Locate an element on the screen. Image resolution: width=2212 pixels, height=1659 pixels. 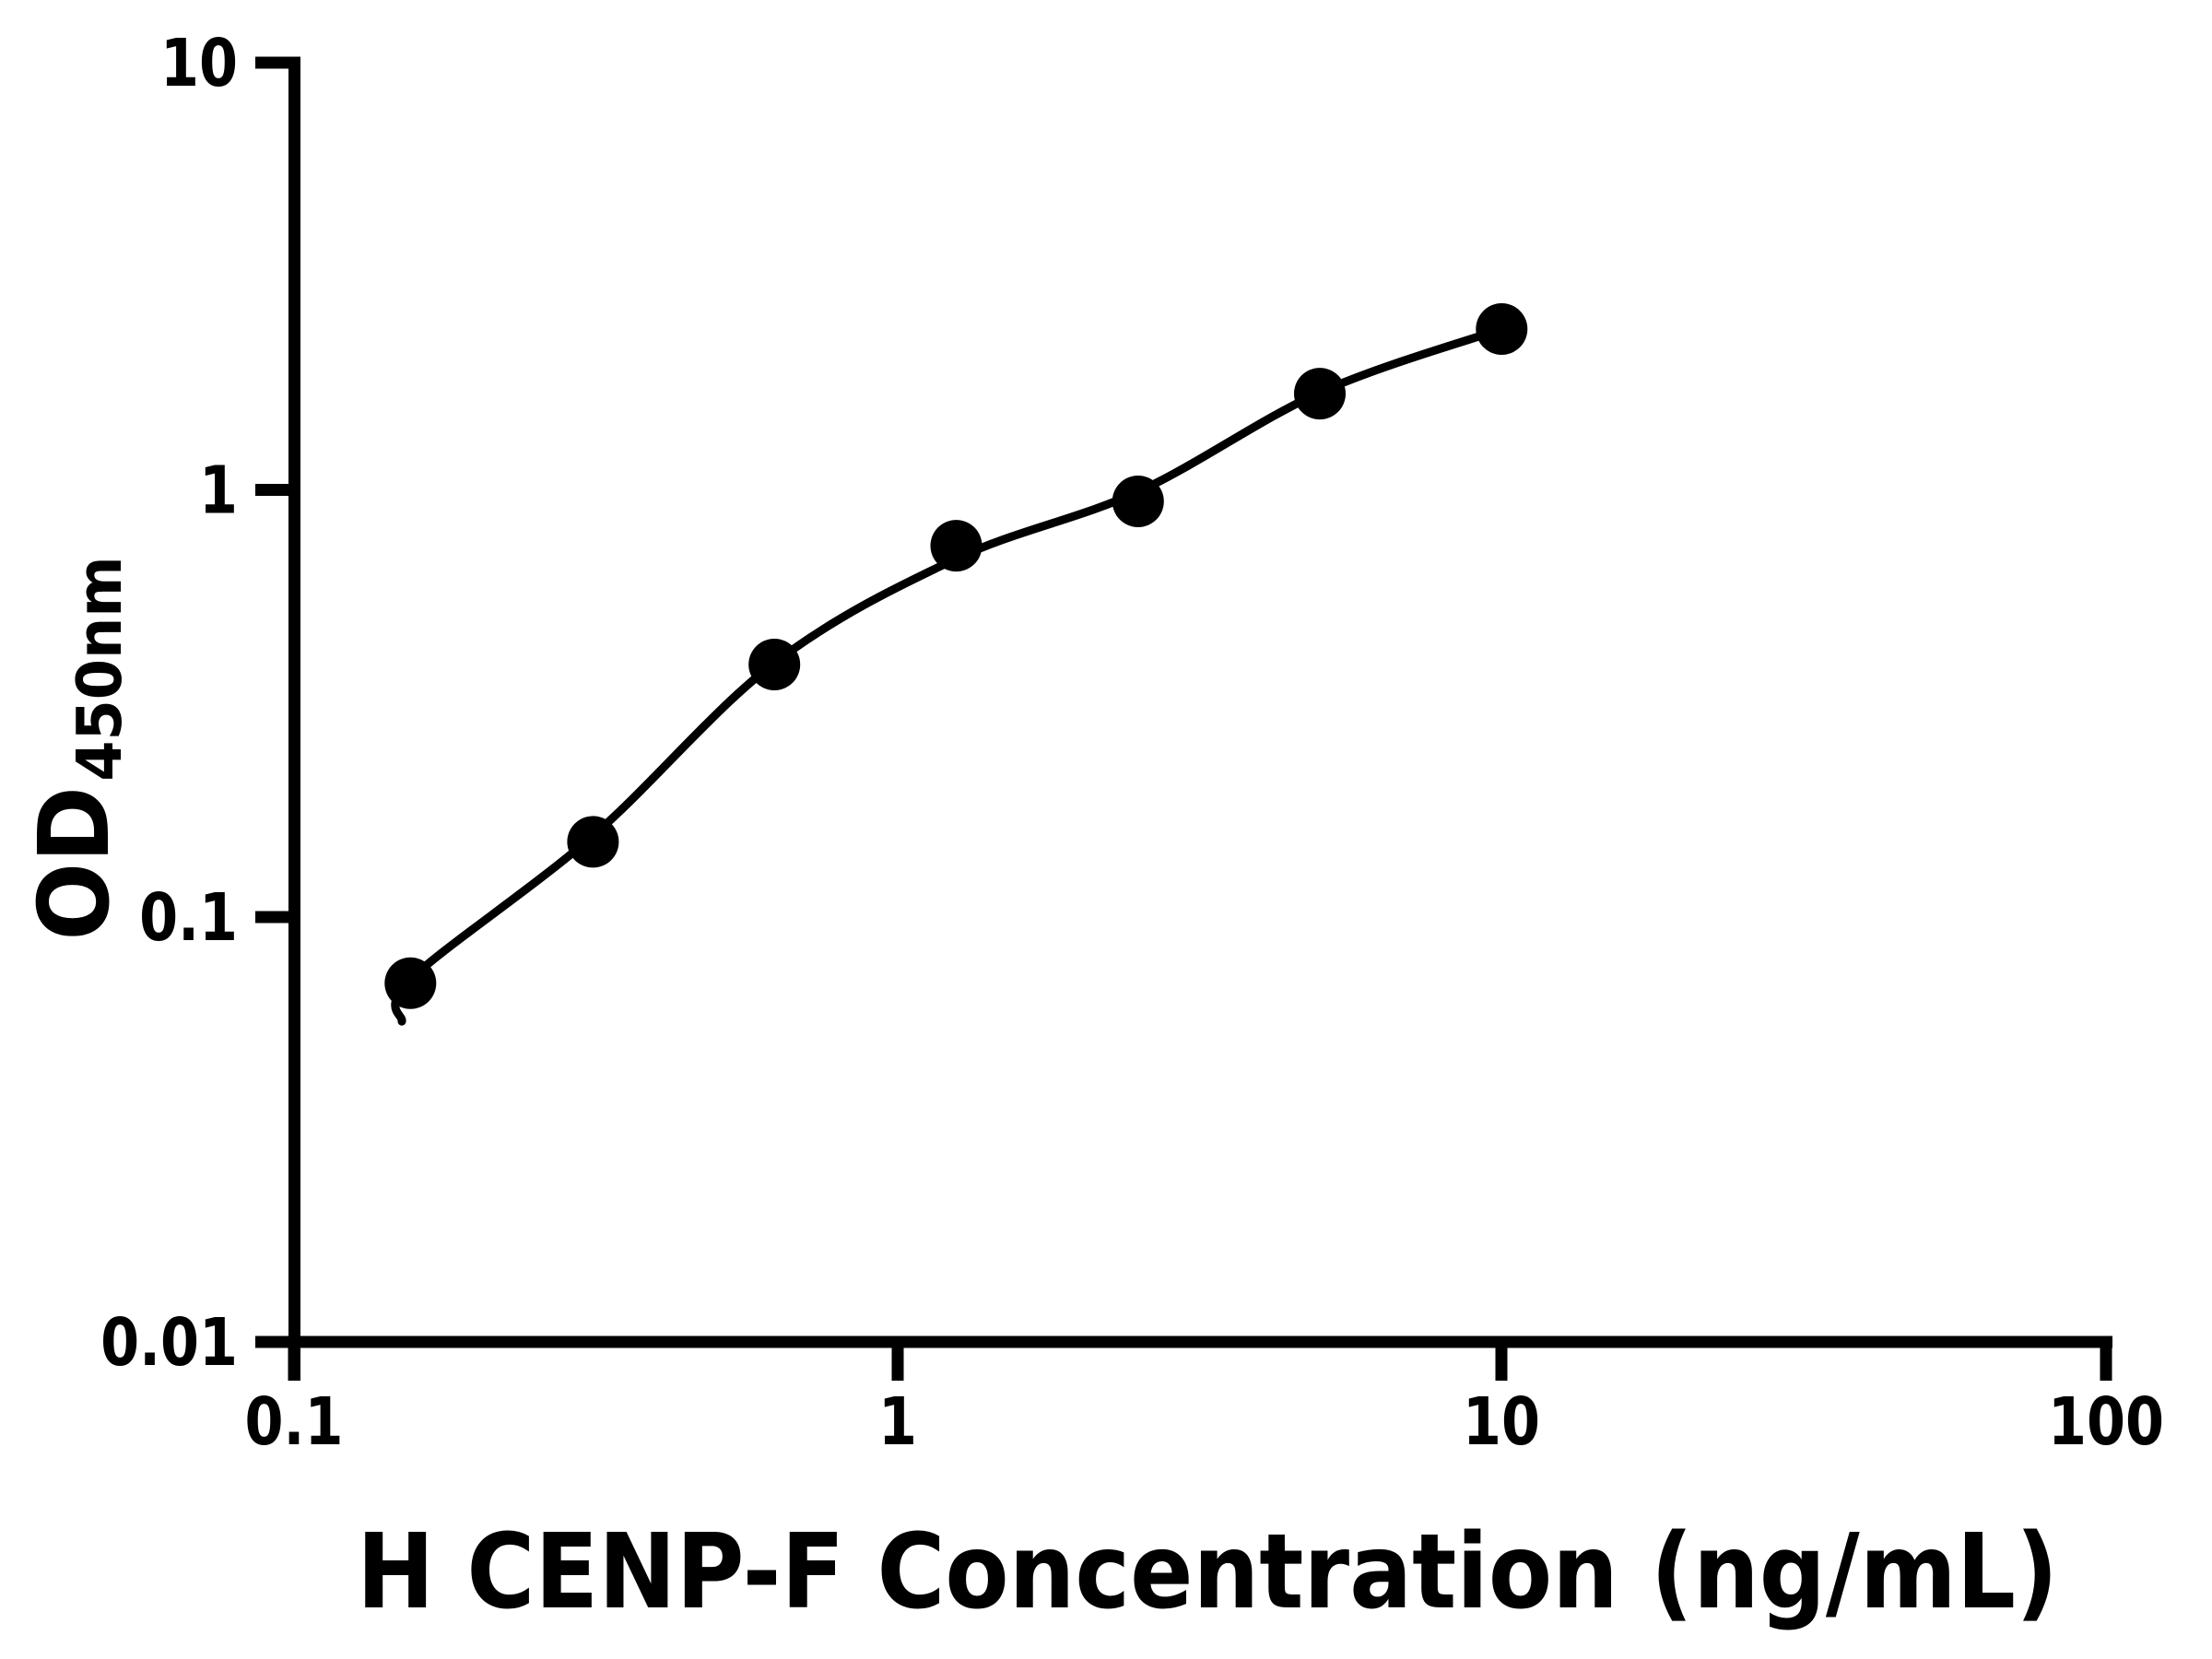
y-tick-label-0.01: 0.01 is located at coordinates (169, 1342).